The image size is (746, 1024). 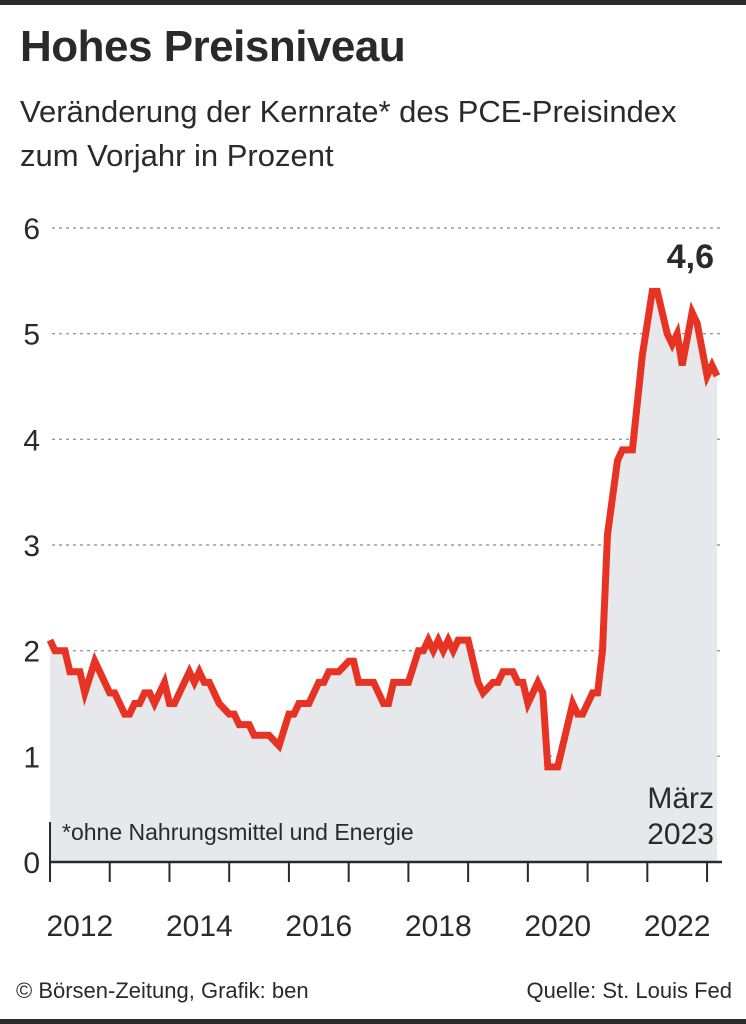 I want to click on y-tick-label-3: 3, so click(x=31, y=546).